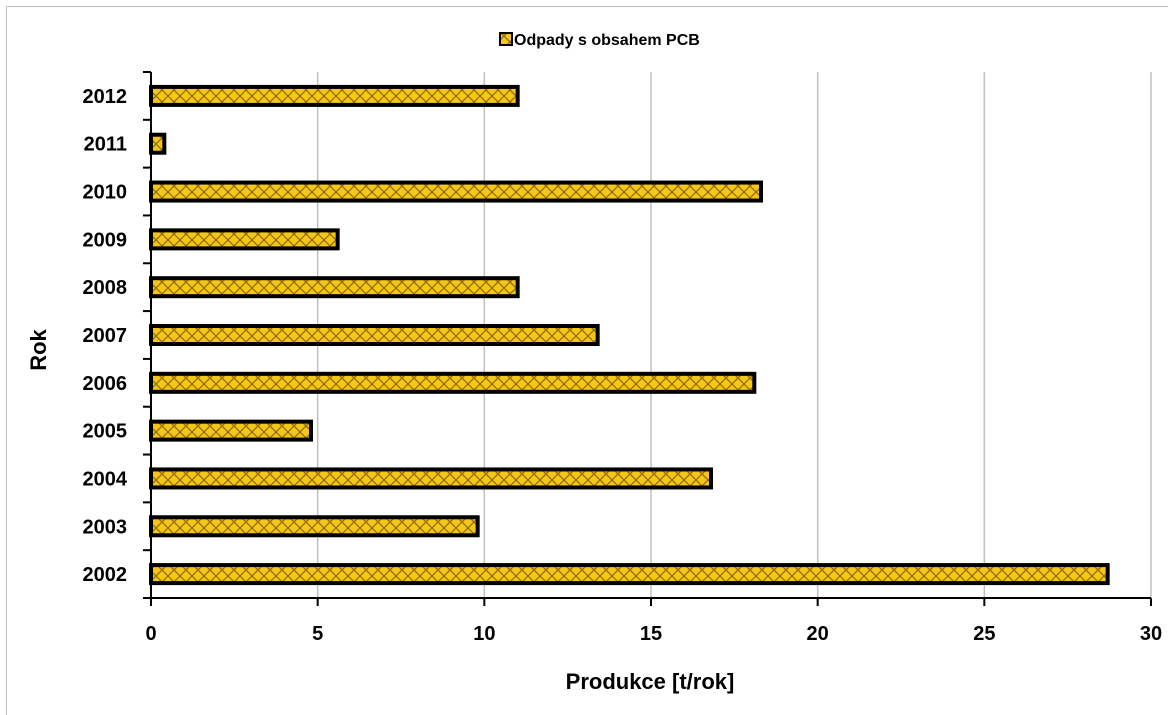 This screenshot has width=1168, height=715. Describe the element at coordinates (1151, 634) in the screenshot. I see `x-tick-label: 30` at that location.